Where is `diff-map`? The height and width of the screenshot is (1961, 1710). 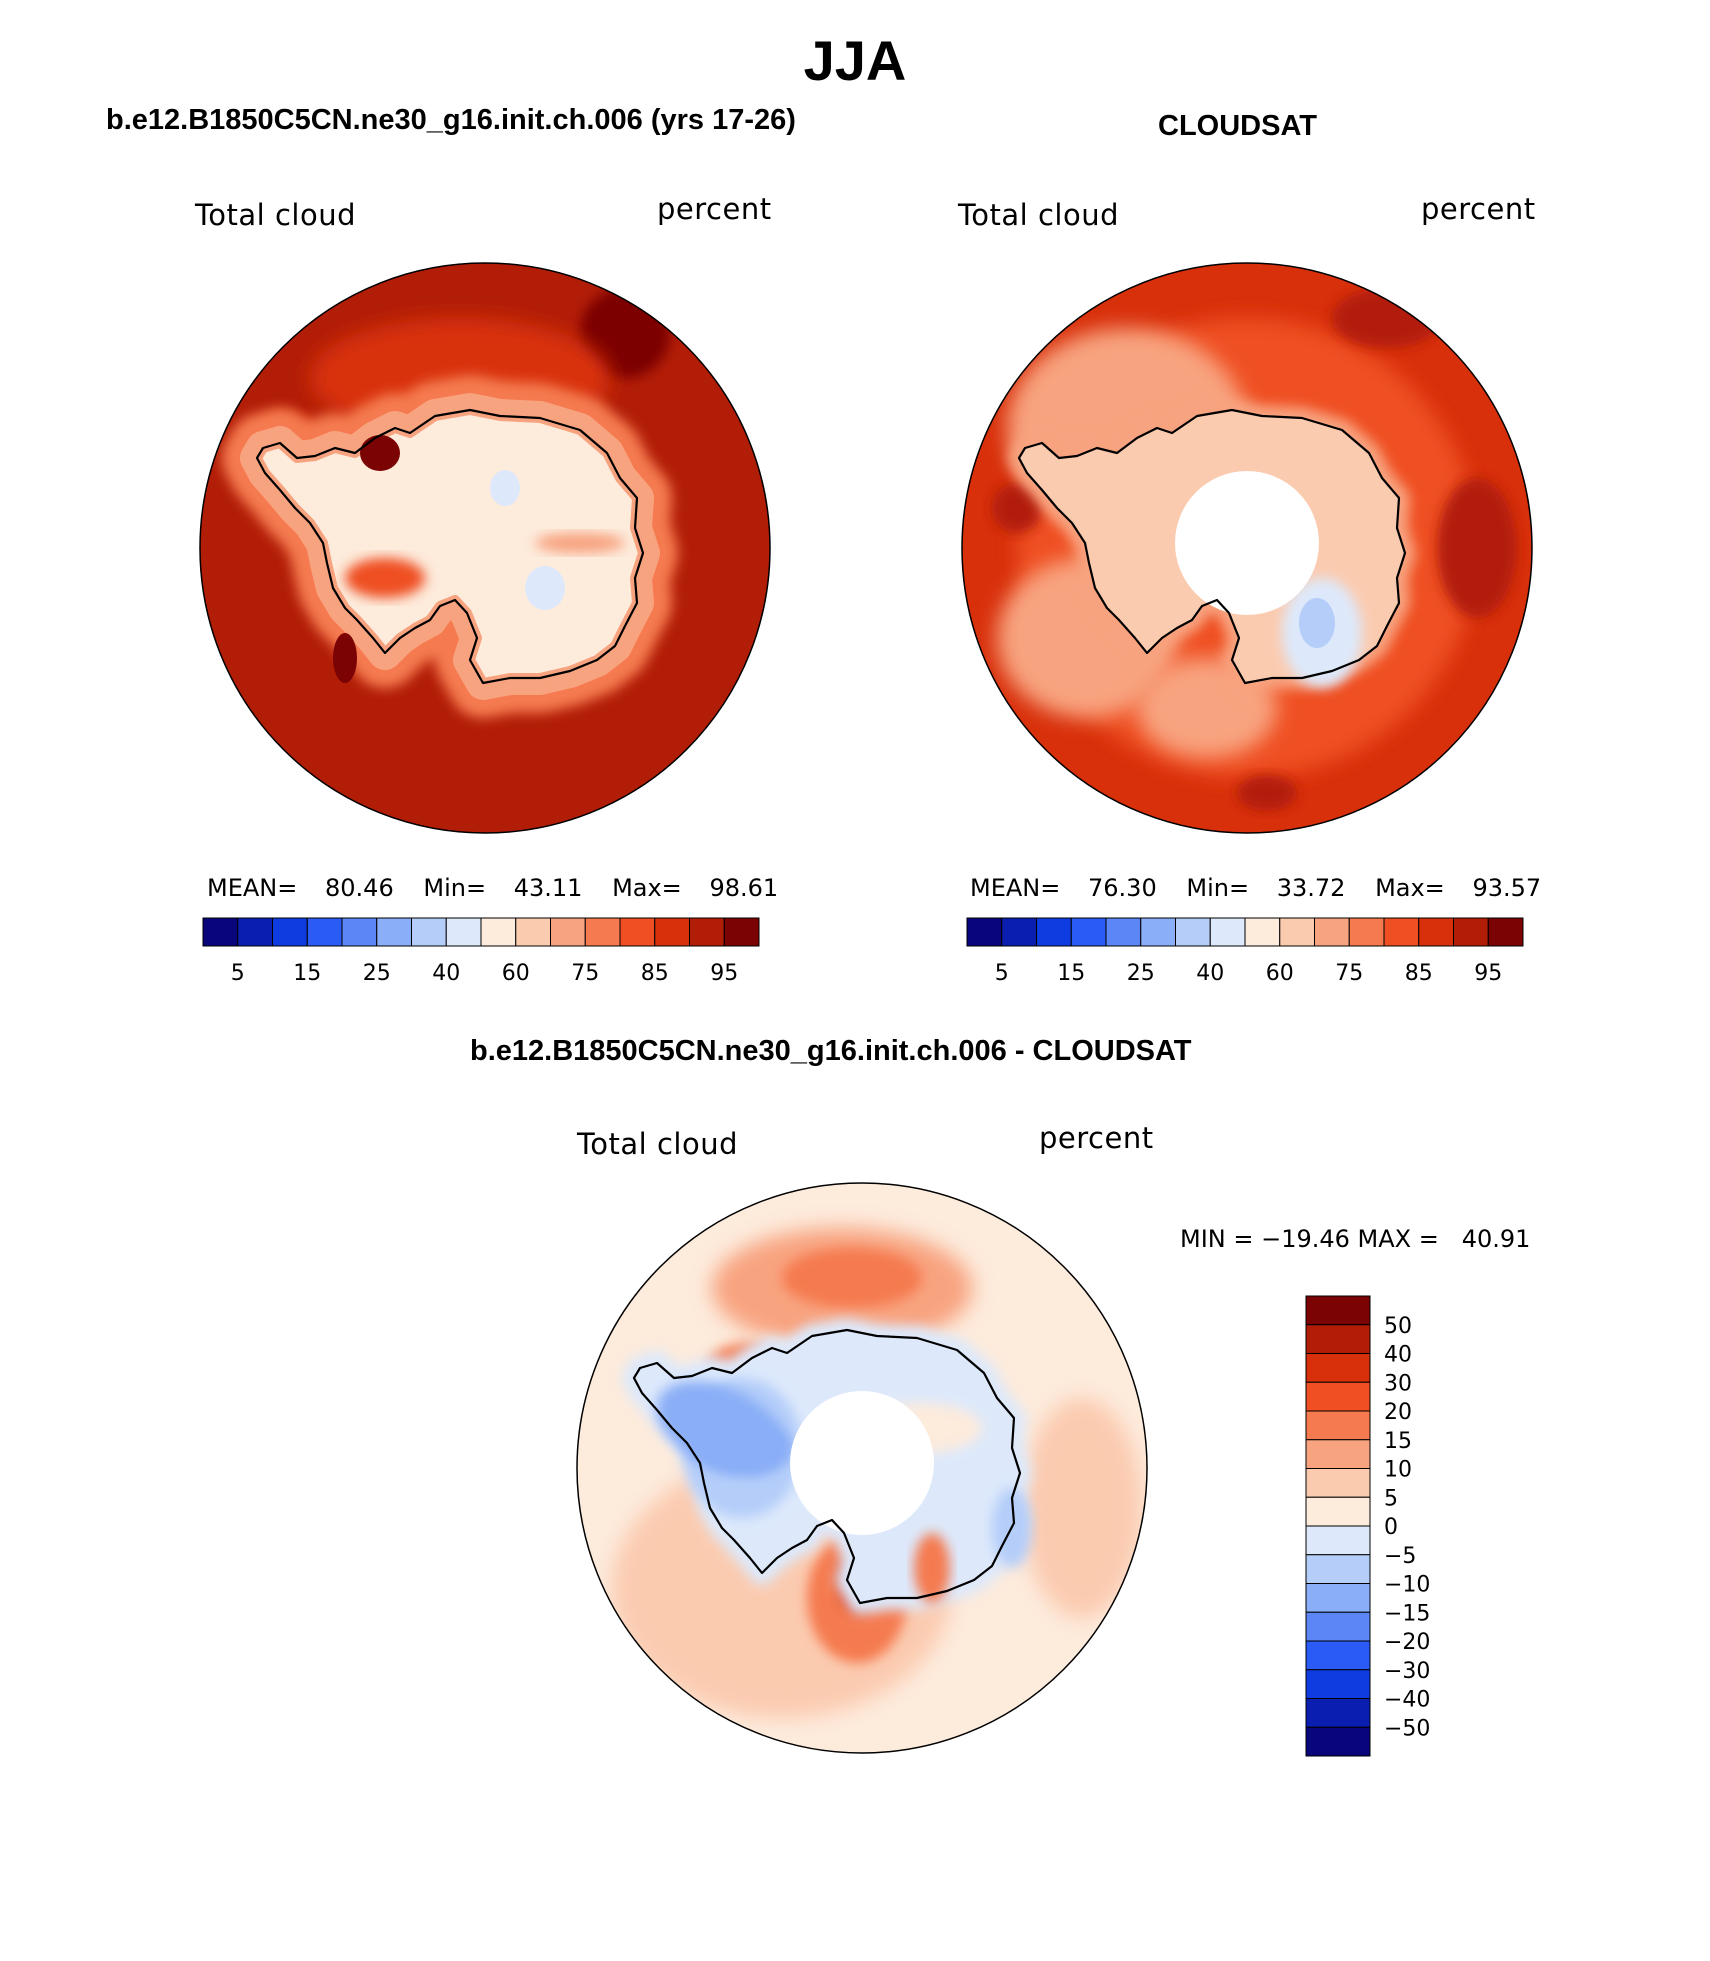 diff-map is located at coordinates (862, 1468).